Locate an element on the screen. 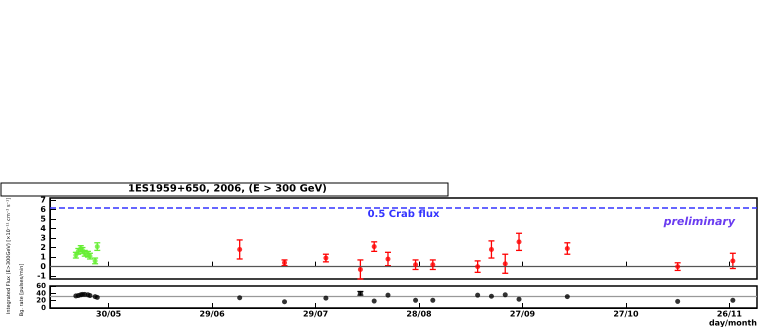 This screenshot has height=327, width=763. x-tick-label: 27/09 is located at coordinates (523, 314).